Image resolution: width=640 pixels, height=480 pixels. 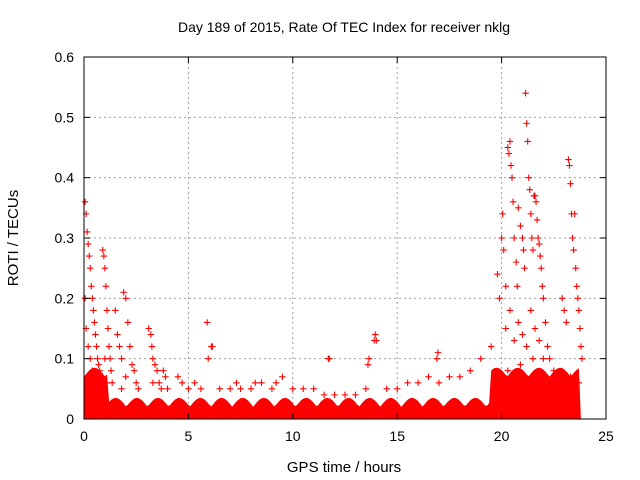 I want to click on y-tick-label: 0.3, so click(x=65, y=238).